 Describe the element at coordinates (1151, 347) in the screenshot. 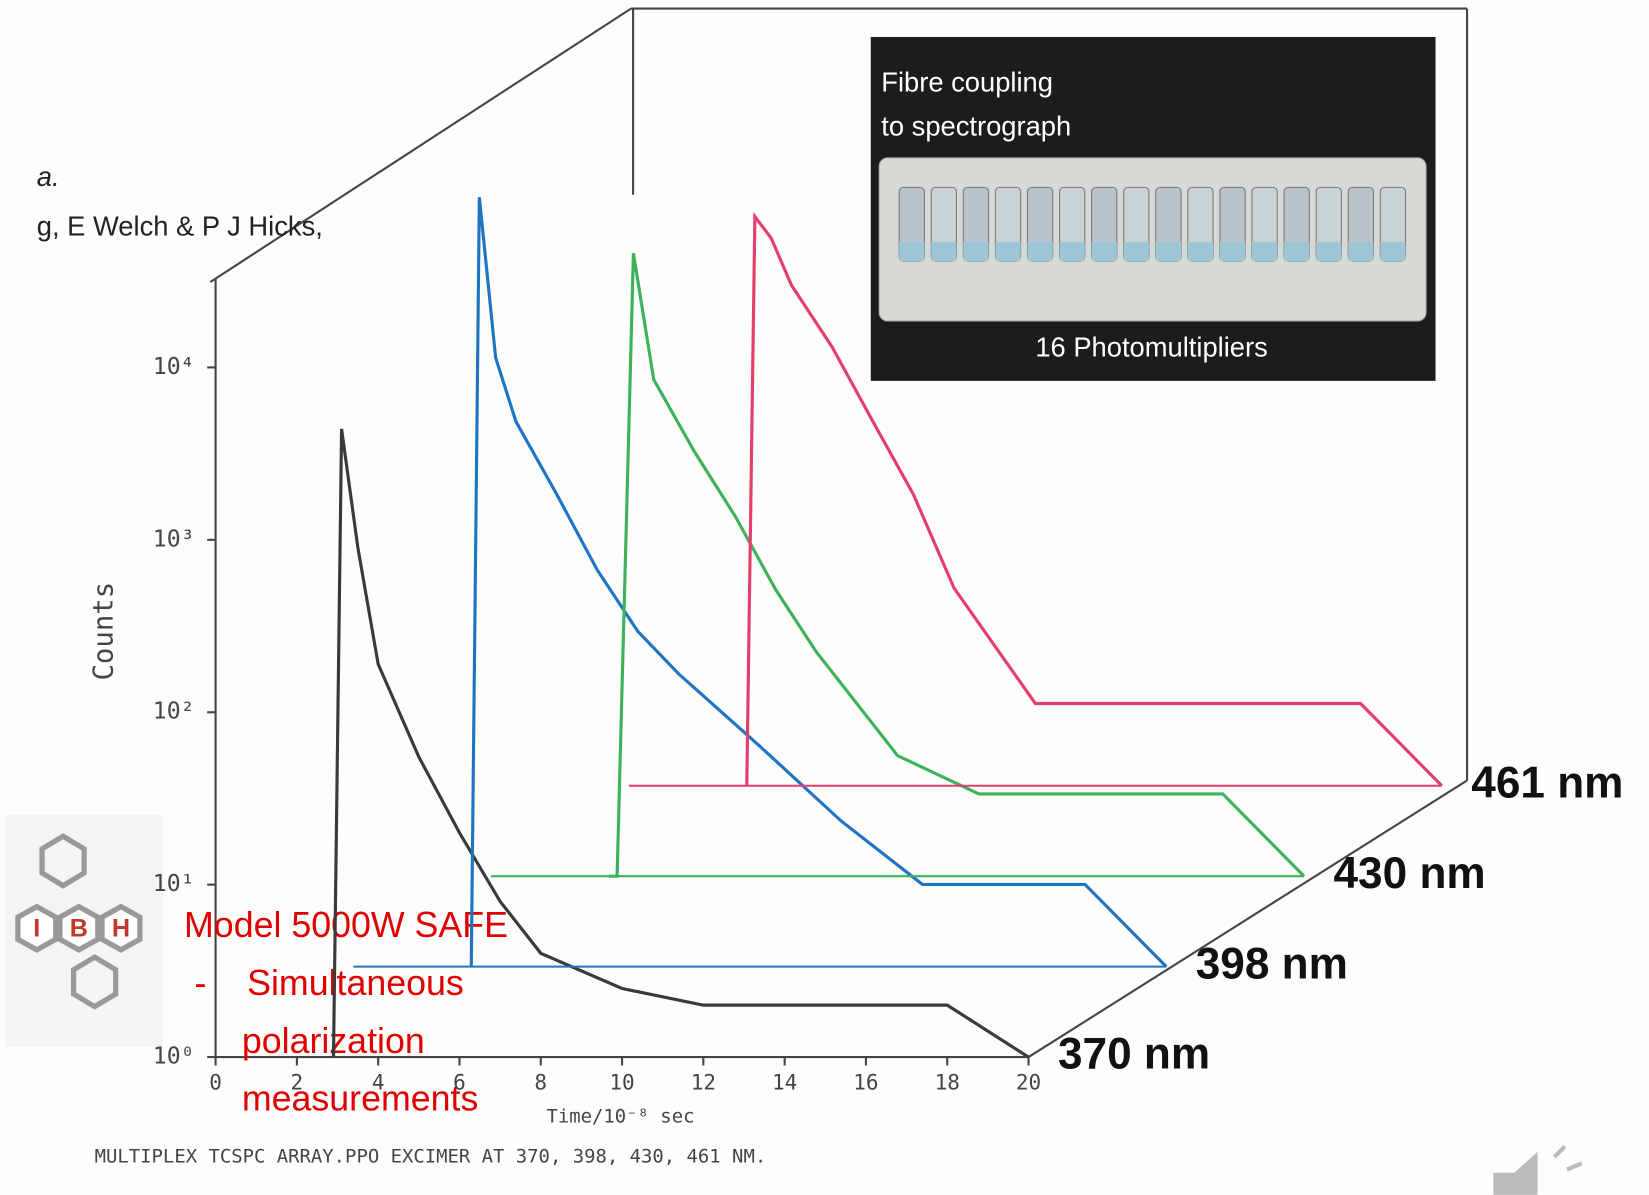

I see `photo-caption: 16 Photomultipliers` at that location.